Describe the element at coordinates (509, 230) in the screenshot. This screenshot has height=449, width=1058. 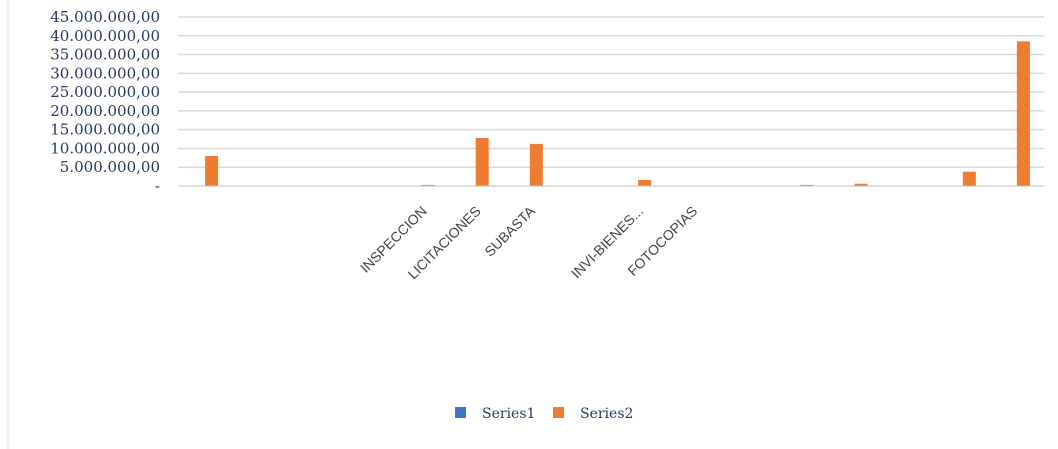
I see `x-tick-label: SUBASTA` at that location.